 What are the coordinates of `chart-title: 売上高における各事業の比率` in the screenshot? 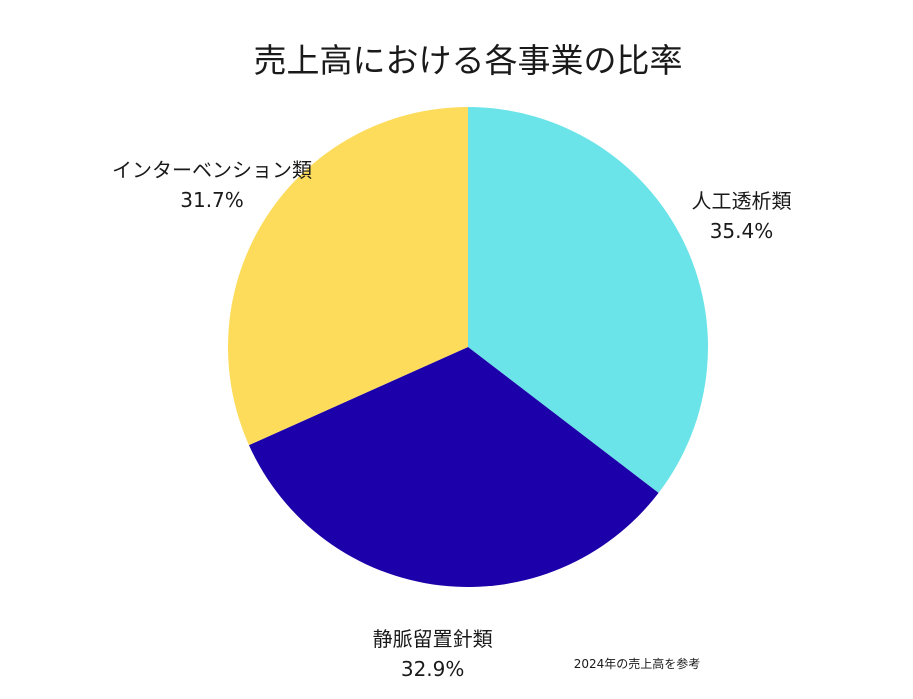 It's located at (468, 60).